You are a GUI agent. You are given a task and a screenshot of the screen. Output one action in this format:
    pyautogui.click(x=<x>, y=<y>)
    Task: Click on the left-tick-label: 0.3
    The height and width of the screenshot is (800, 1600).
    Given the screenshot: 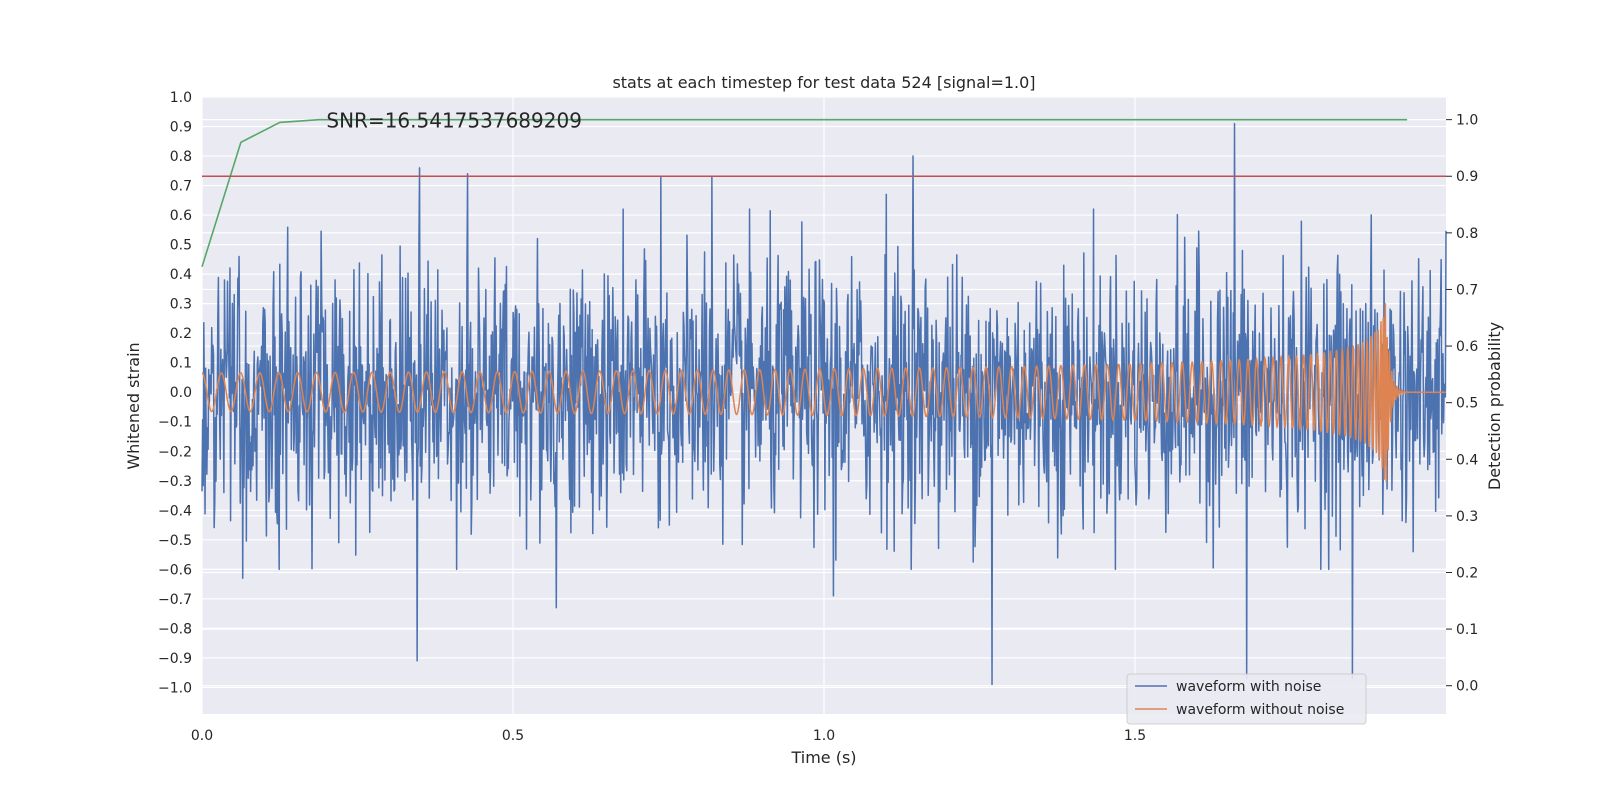 What is the action you would take?
    pyautogui.click(x=181, y=305)
    